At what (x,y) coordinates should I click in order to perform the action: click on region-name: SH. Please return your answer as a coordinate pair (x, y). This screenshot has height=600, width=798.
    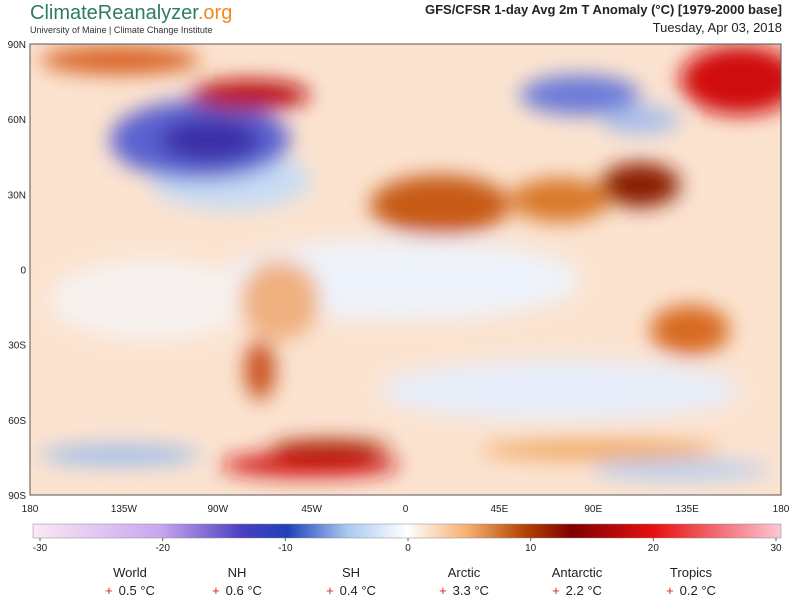
    Looking at the image, I should click on (351, 572).